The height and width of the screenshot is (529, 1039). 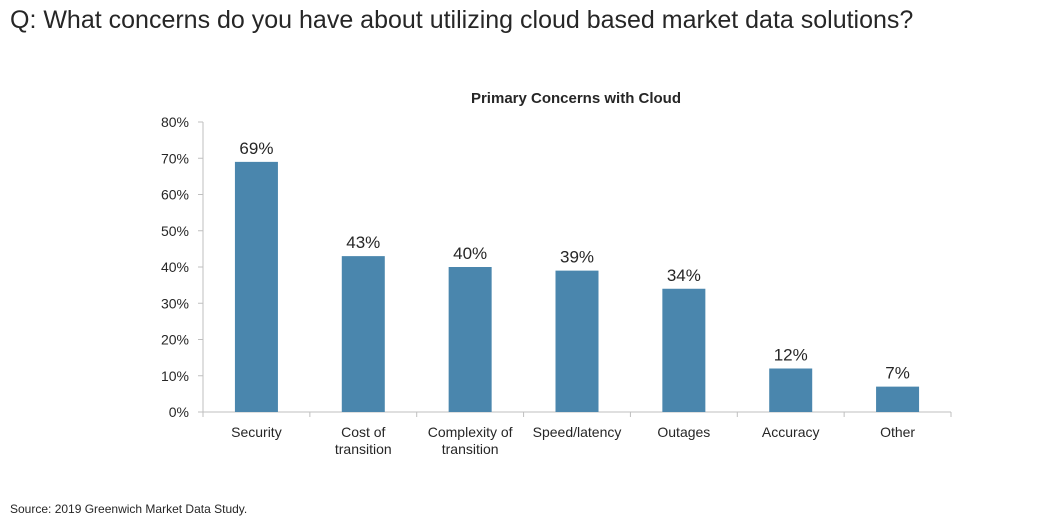 I want to click on x-tick-label: Security, so click(x=256, y=432).